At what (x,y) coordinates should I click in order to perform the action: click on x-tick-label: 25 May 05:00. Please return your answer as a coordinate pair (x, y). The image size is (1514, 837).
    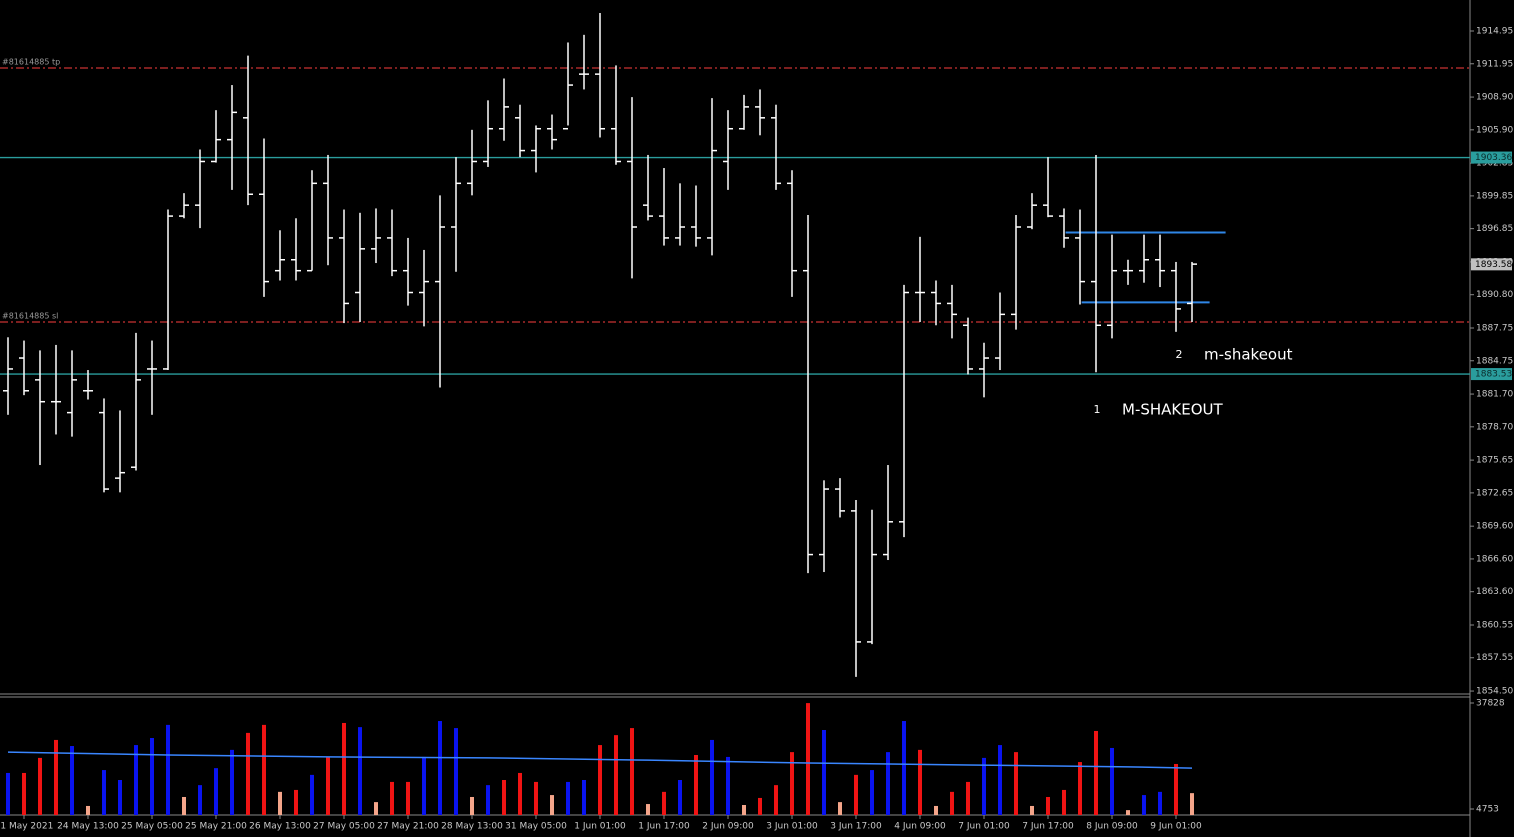
    Looking at the image, I should click on (152, 827).